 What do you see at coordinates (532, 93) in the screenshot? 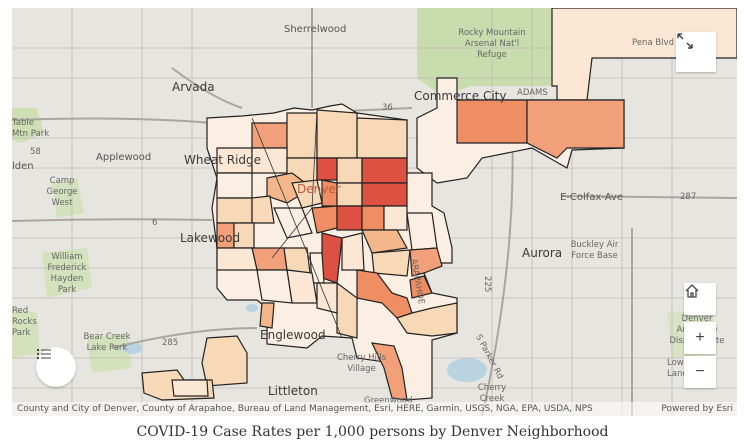
I see `label-adams: ADAMS` at bounding box center [532, 93].